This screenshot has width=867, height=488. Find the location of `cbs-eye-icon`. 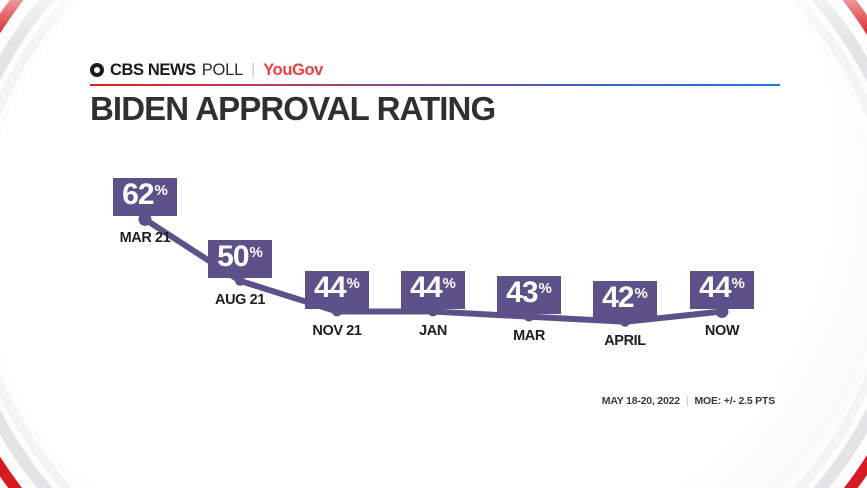

cbs-eye-icon is located at coordinates (97, 70).